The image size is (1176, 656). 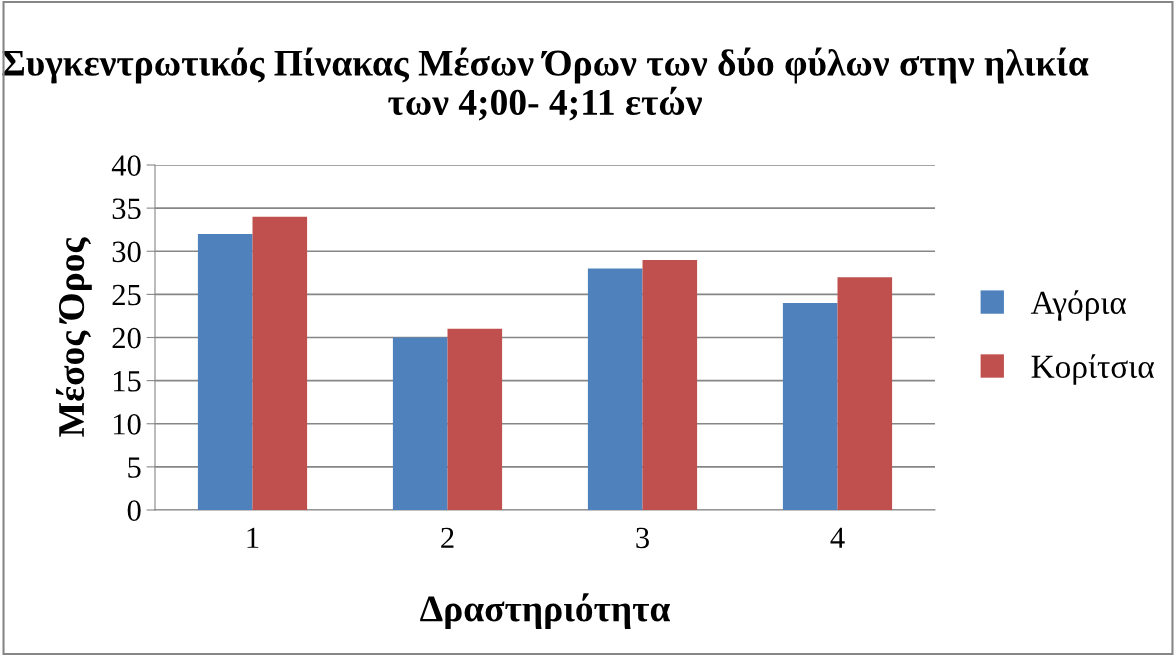 I want to click on y-tick-label: 15, so click(x=127, y=381).